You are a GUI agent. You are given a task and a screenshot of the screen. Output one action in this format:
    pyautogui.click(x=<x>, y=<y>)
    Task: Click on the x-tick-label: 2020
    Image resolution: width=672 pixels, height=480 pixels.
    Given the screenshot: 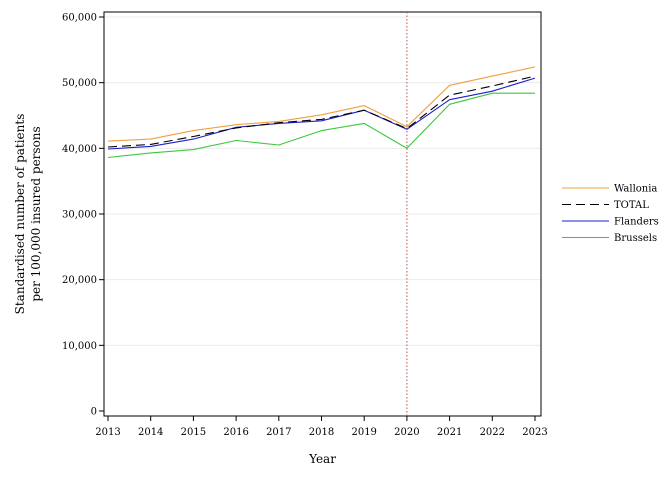 What is the action you would take?
    pyautogui.click(x=406, y=432)
    